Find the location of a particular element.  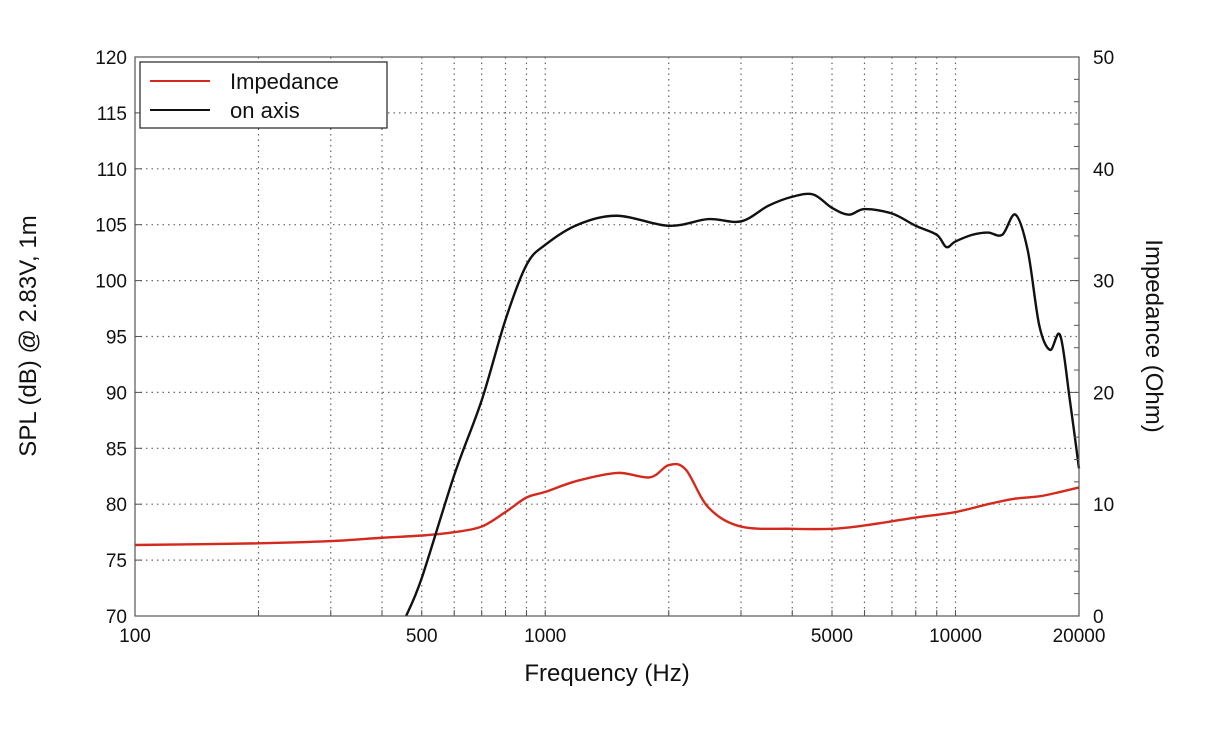

y-tick-label: 75 is located at coordinates (116, 561).